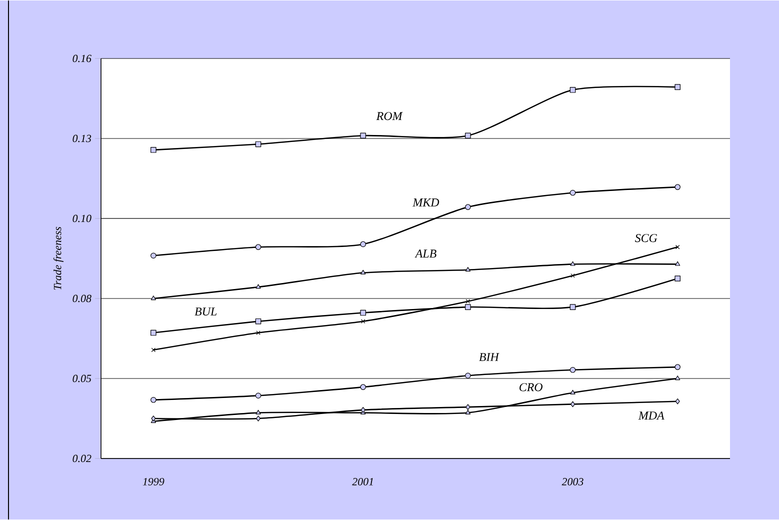 This screenshot has width=779, height=520. Describe the element at coordinates (82, 218) in the screenshot. I see `y-tick-label: 0.10` at that location.